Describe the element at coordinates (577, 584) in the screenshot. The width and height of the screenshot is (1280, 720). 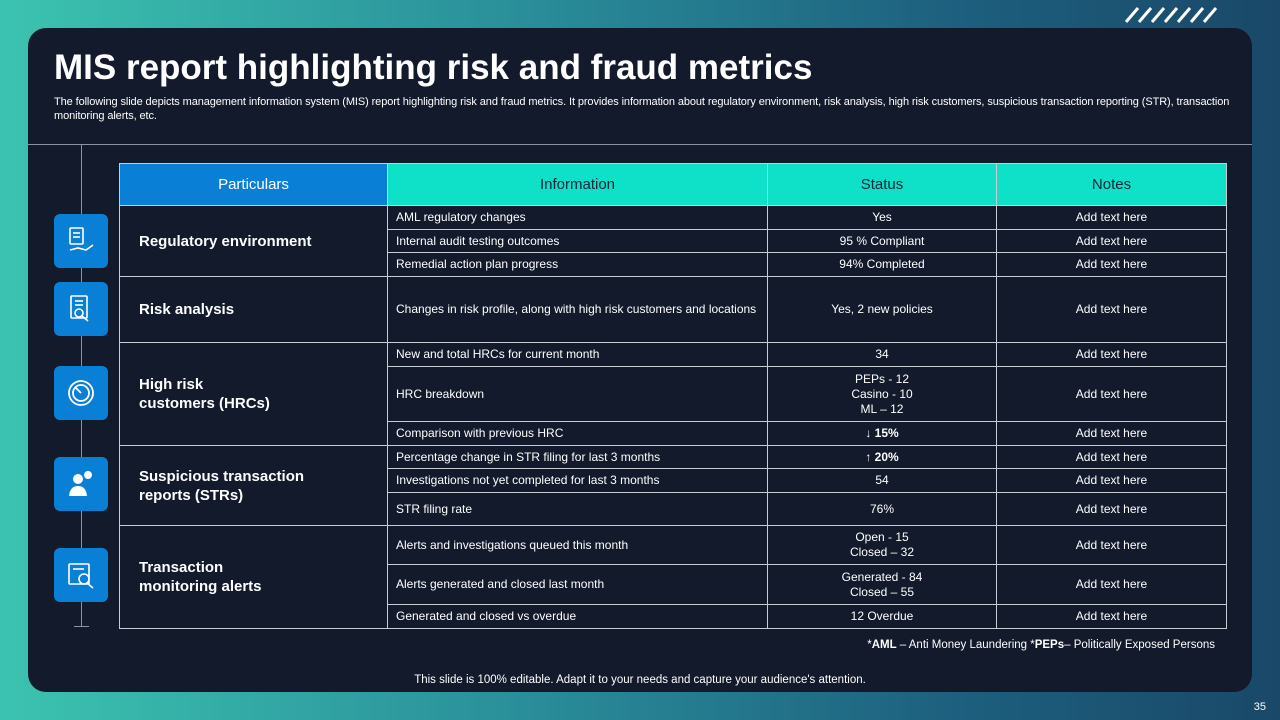
I see `information-cell: Alerts generated and closed last month` at that location.